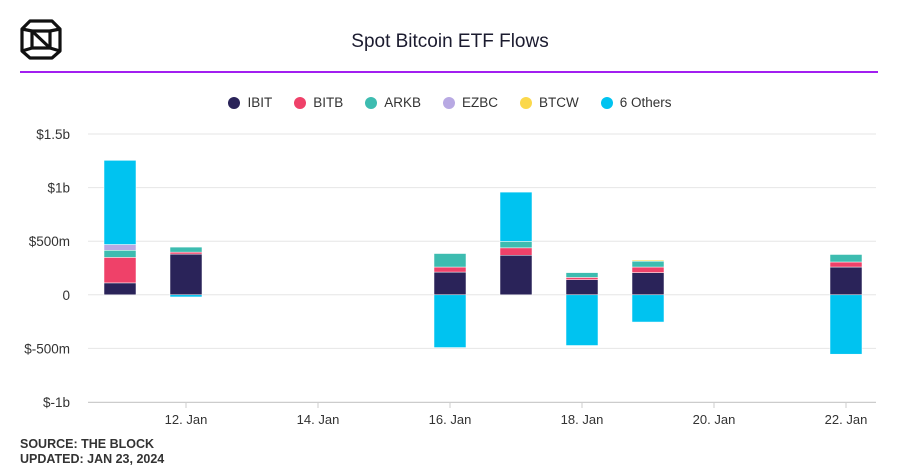 Image resolution: width=900 pixels, height=473 pixels. I want to click on x-tick-label: 18. Jan, so click(582, 419).